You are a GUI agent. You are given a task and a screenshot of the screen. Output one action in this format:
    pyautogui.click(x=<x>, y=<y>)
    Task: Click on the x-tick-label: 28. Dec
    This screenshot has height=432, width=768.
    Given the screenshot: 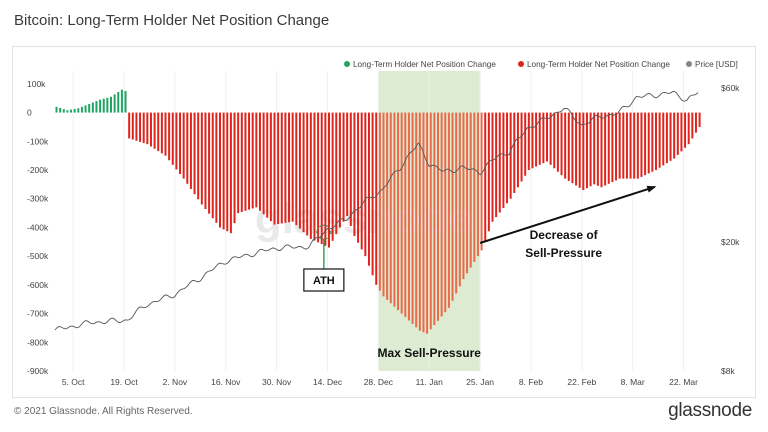 What is the action you would take?
    pyautogui.click(x=379, y=382)
    